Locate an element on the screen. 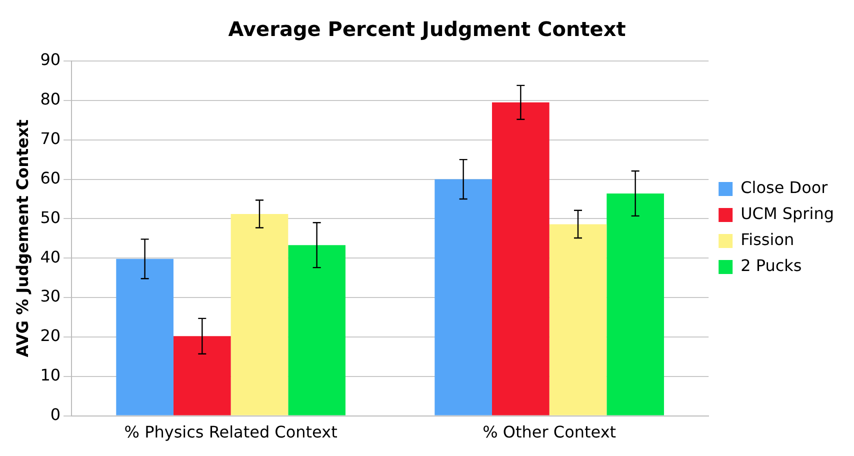 The width and height of the screenshot is (854, 456). y-tick-label: 0 is located at coordinates (55, 414).